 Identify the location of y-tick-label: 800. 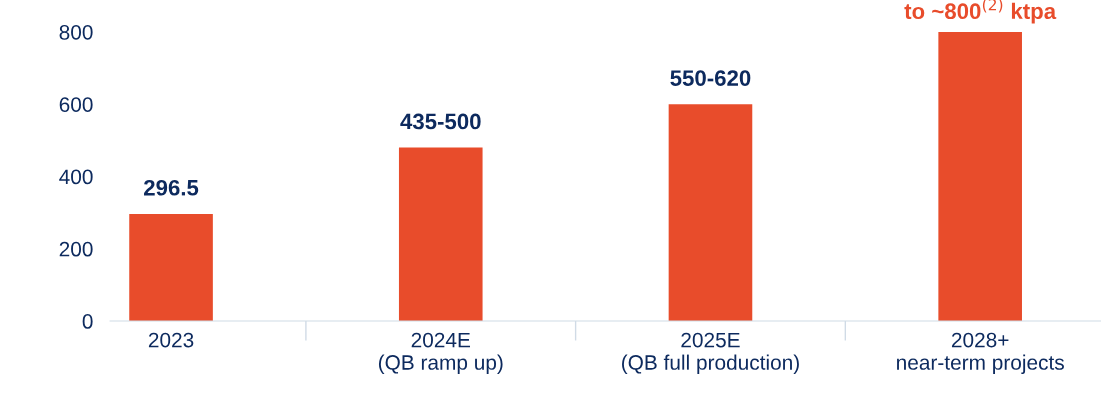
(76, 32).